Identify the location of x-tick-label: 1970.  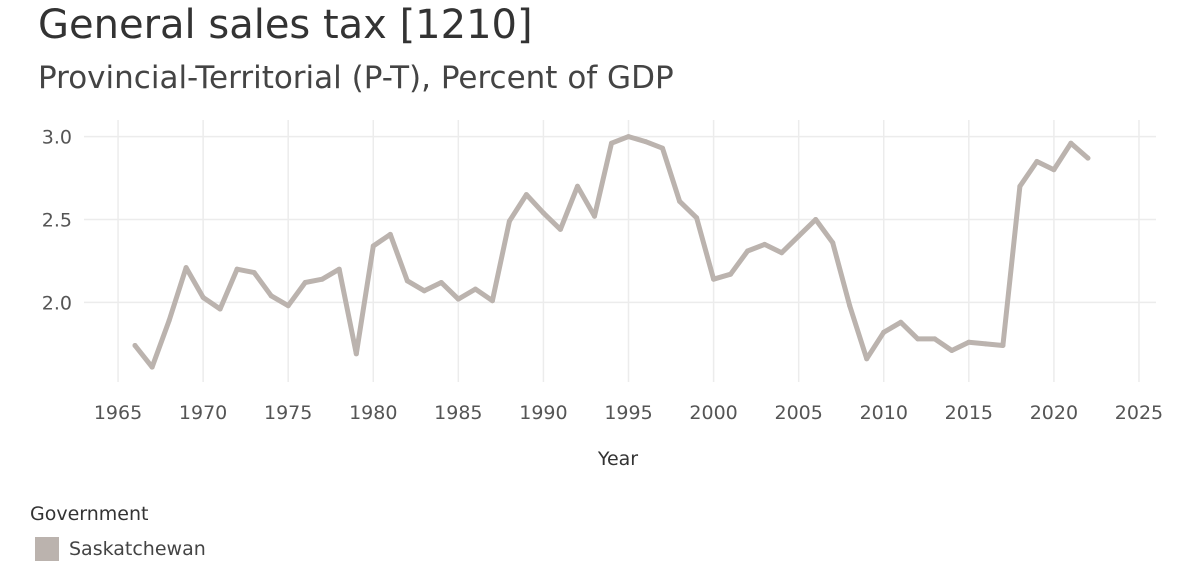
(203, 413).